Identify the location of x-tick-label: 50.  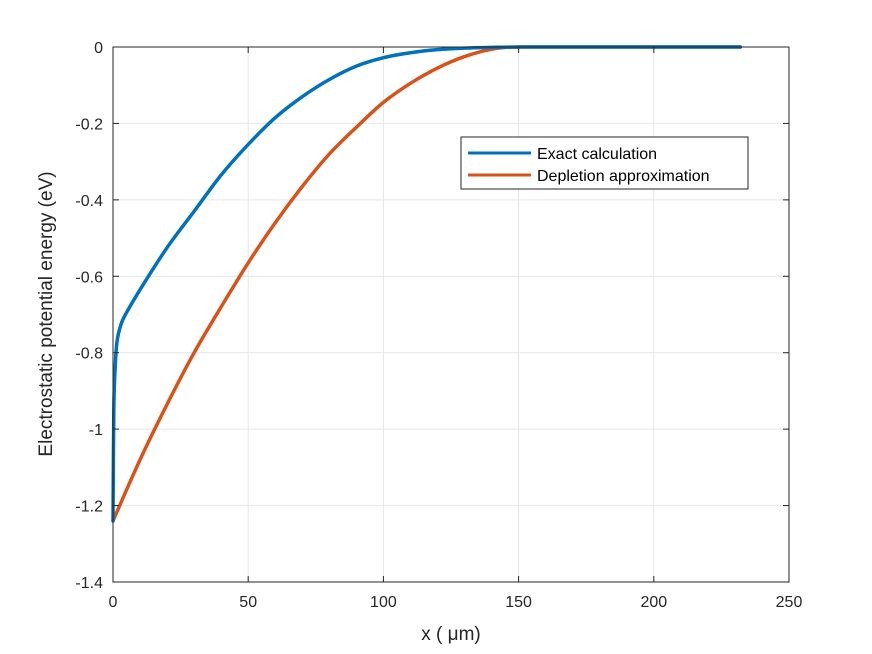
(248, 602).